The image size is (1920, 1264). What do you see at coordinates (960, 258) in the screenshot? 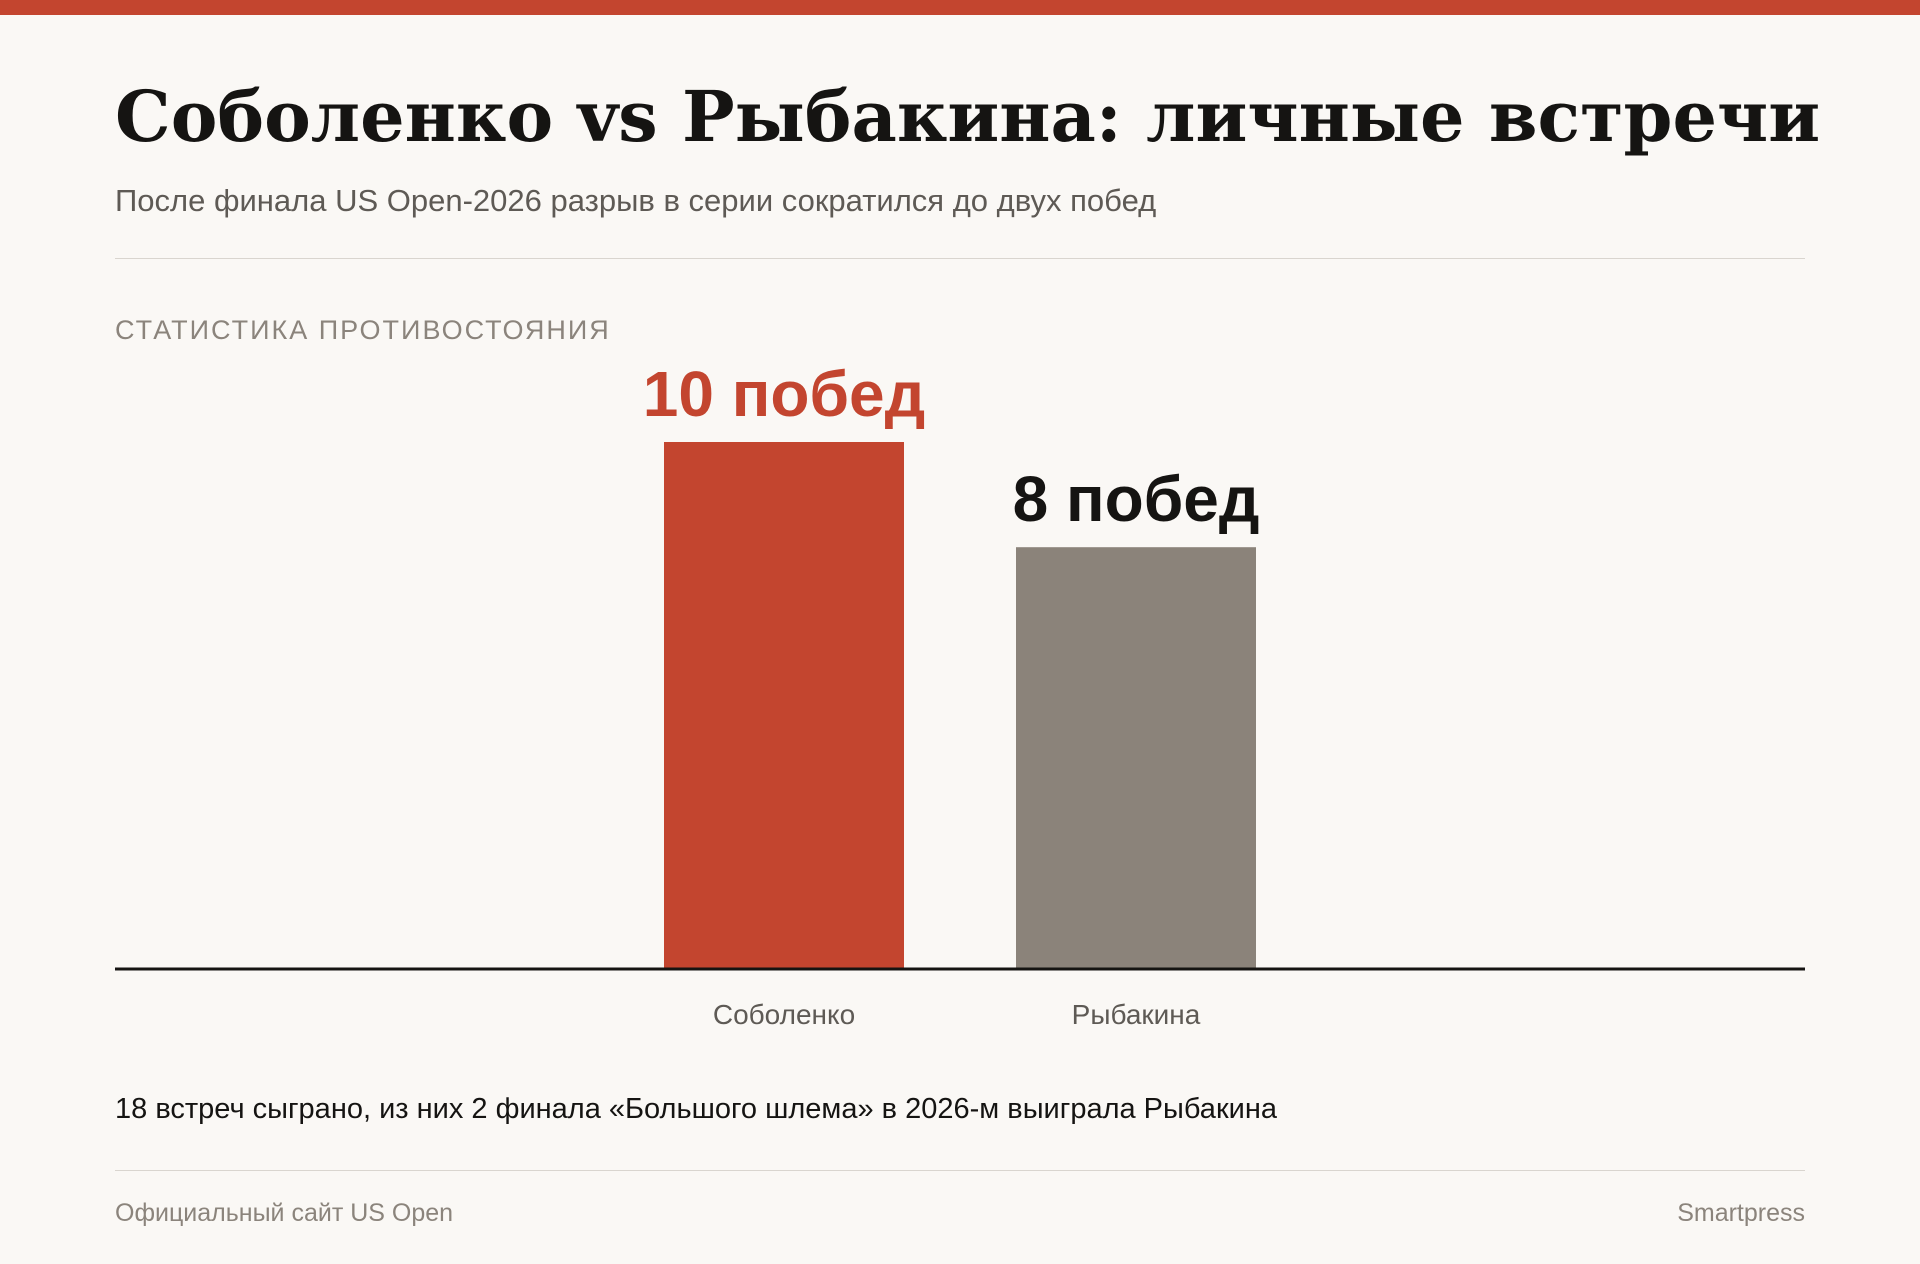
I see `header-divider` at bounding box center [960, 258].